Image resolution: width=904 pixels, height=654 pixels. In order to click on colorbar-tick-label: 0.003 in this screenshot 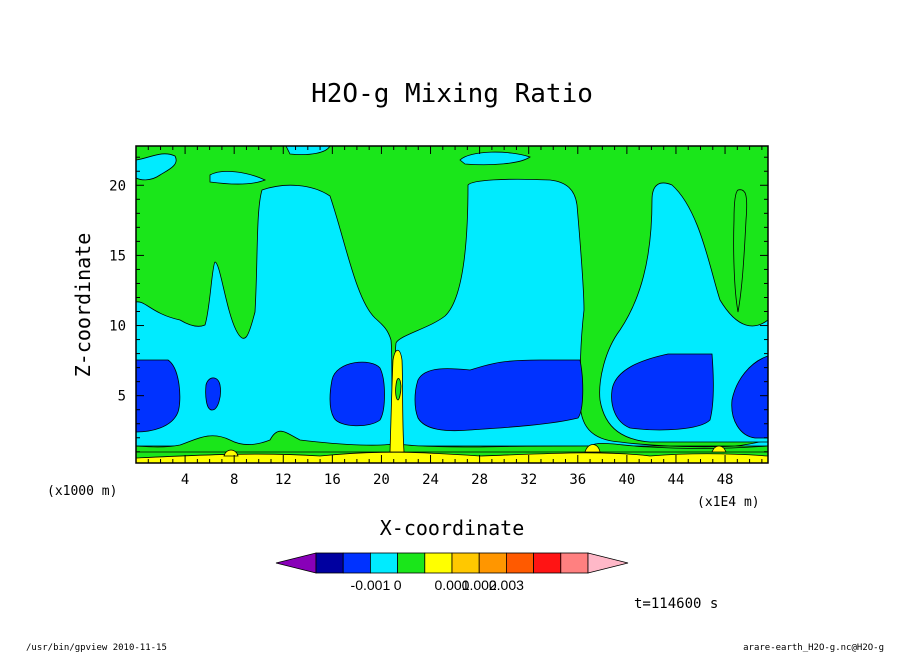, I will do `click(506, 585)`.